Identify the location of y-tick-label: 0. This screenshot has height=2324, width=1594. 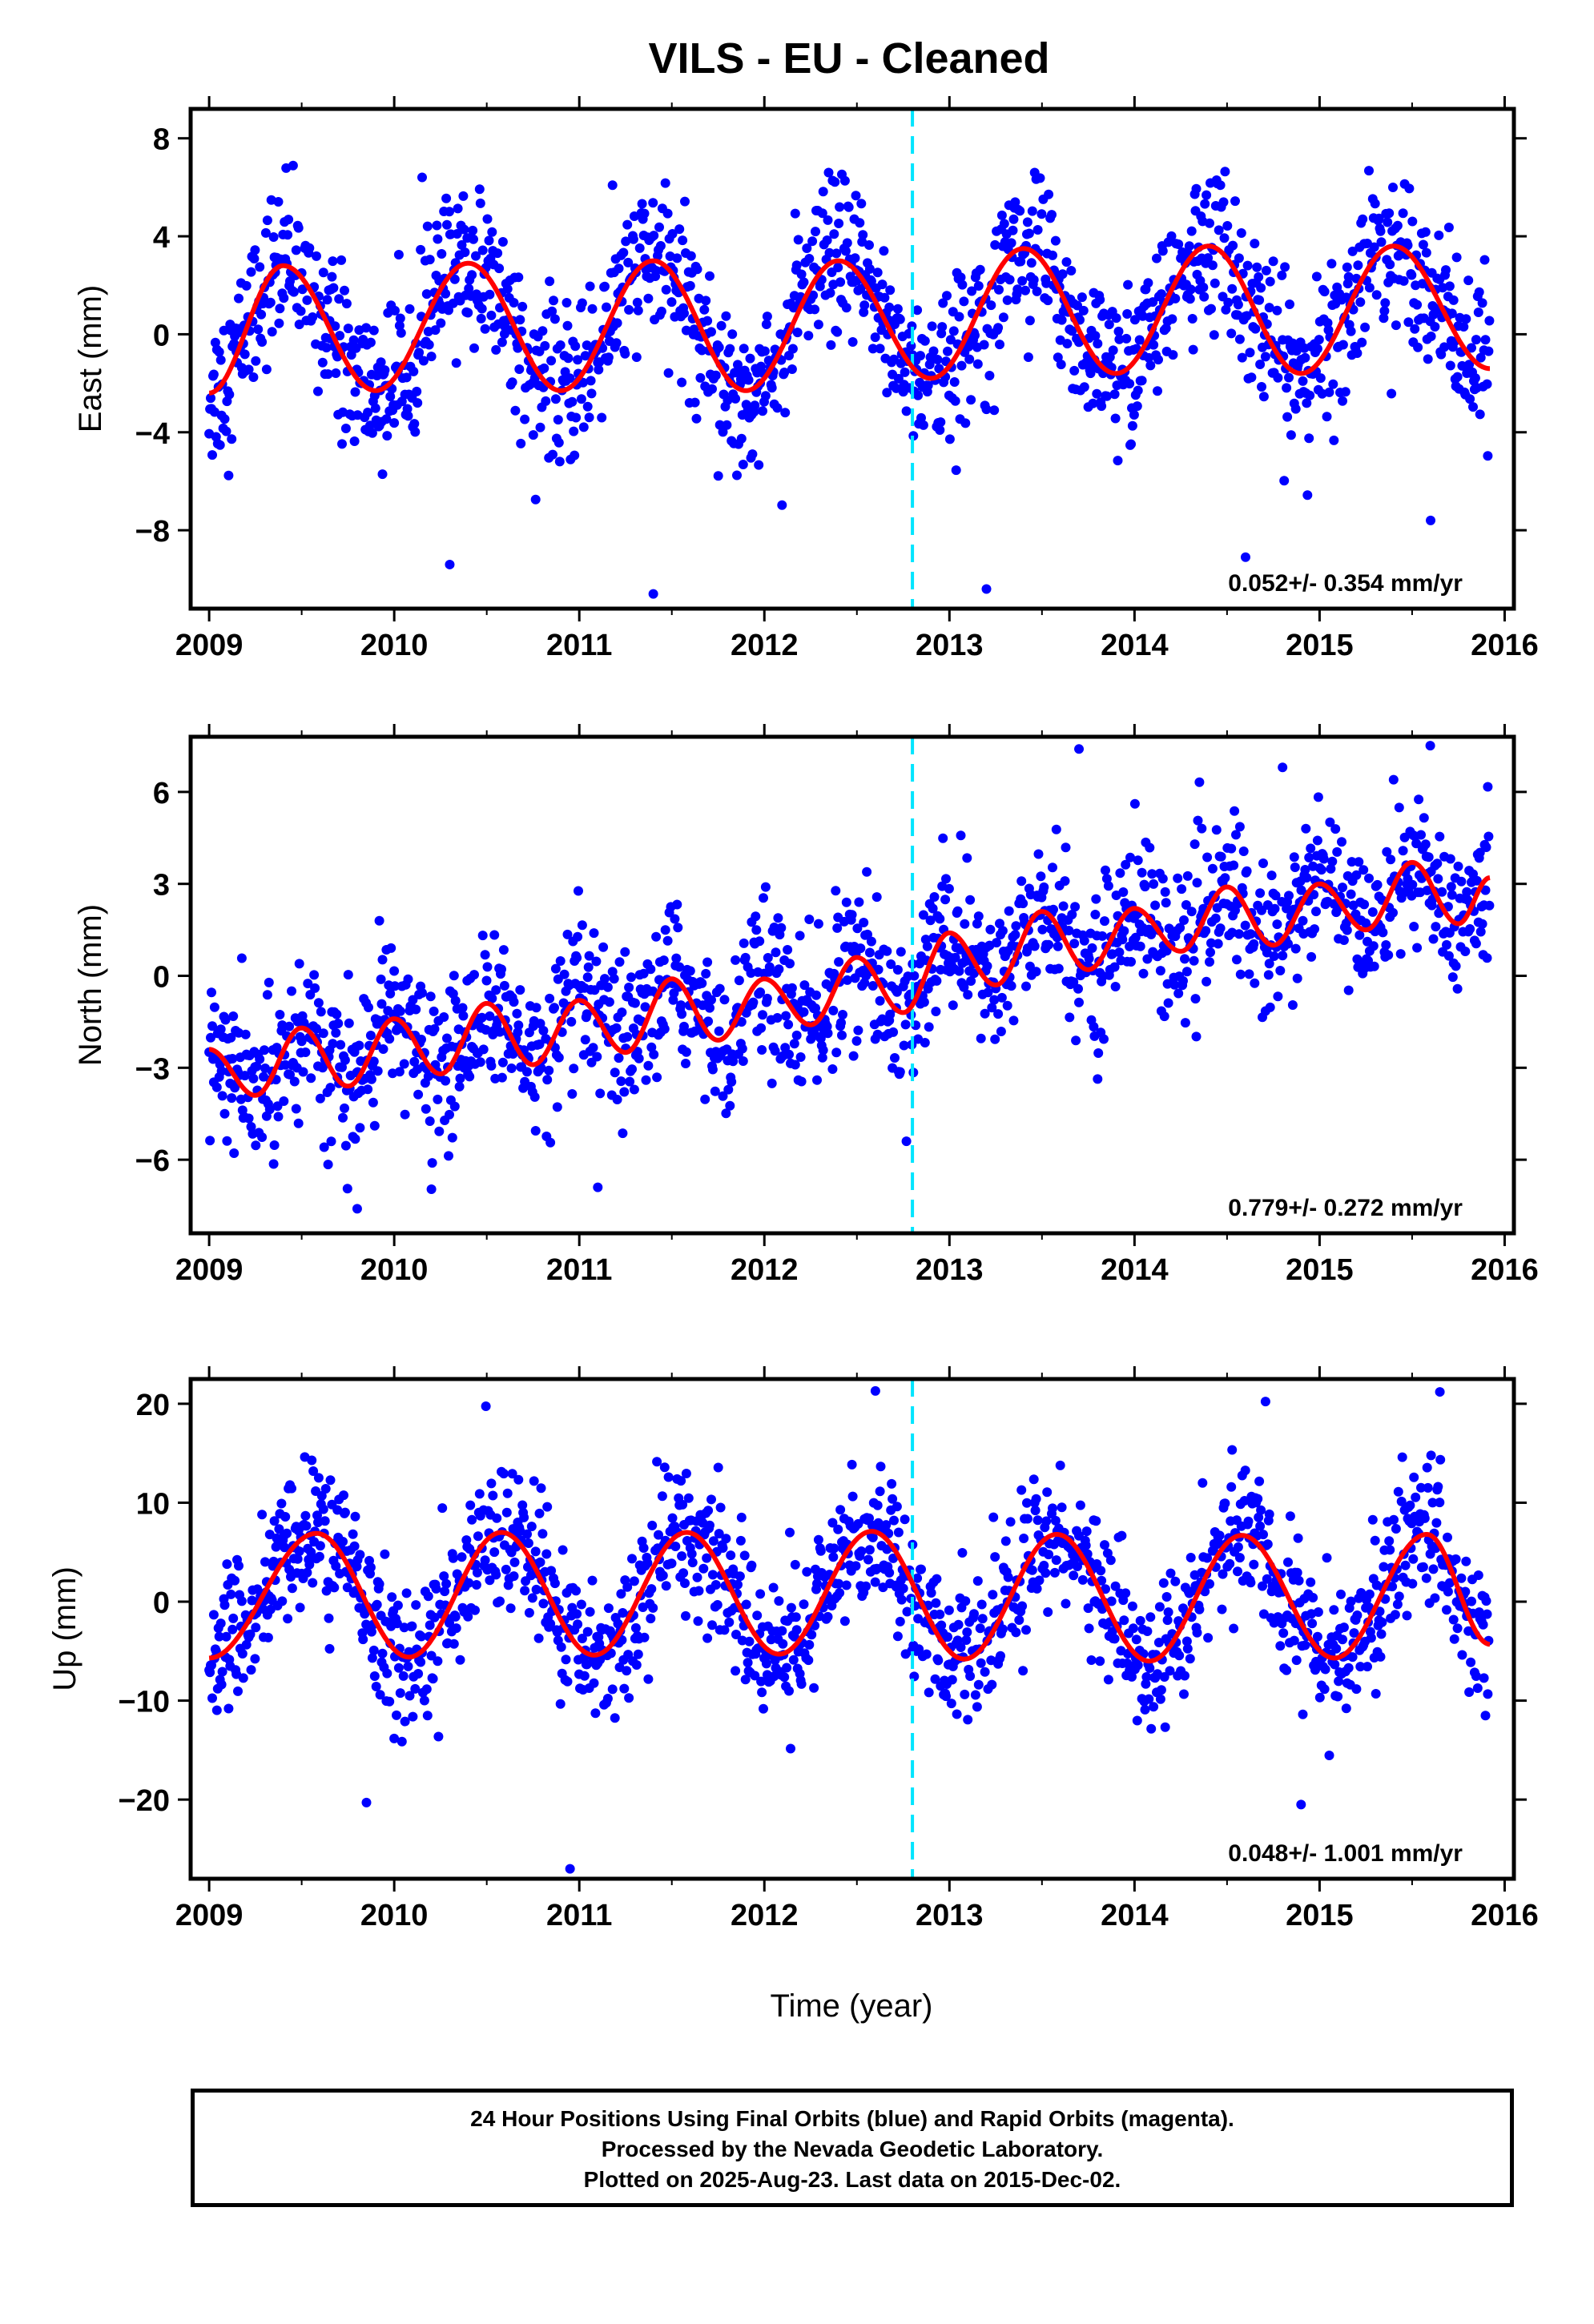
(161, 335).